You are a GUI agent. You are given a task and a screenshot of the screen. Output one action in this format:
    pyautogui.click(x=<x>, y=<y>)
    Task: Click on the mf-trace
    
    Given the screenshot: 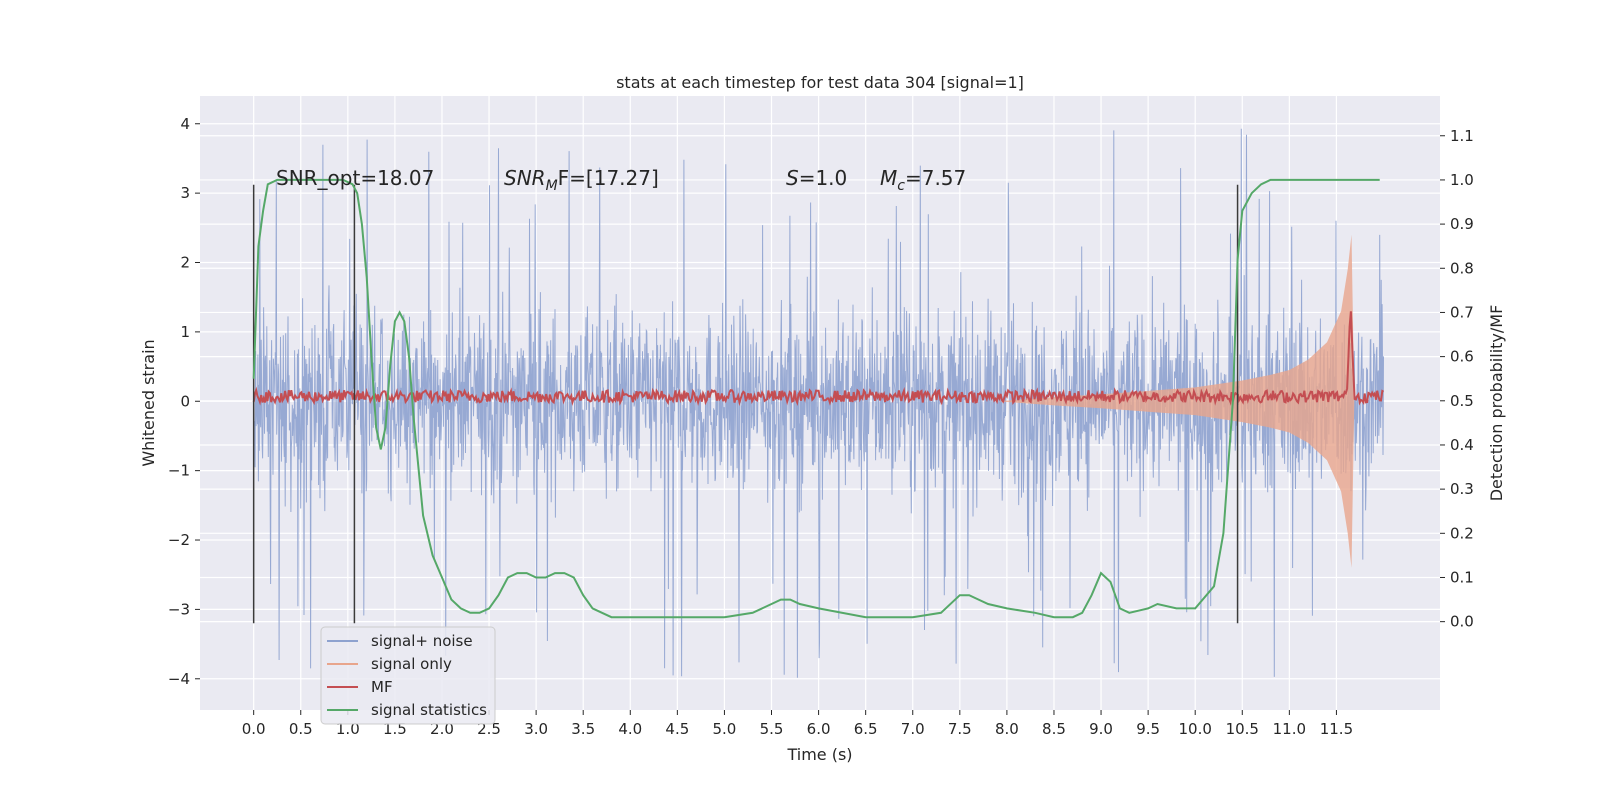 What is the action you would take?
    pyautogui.click(x=818, y=359)
    